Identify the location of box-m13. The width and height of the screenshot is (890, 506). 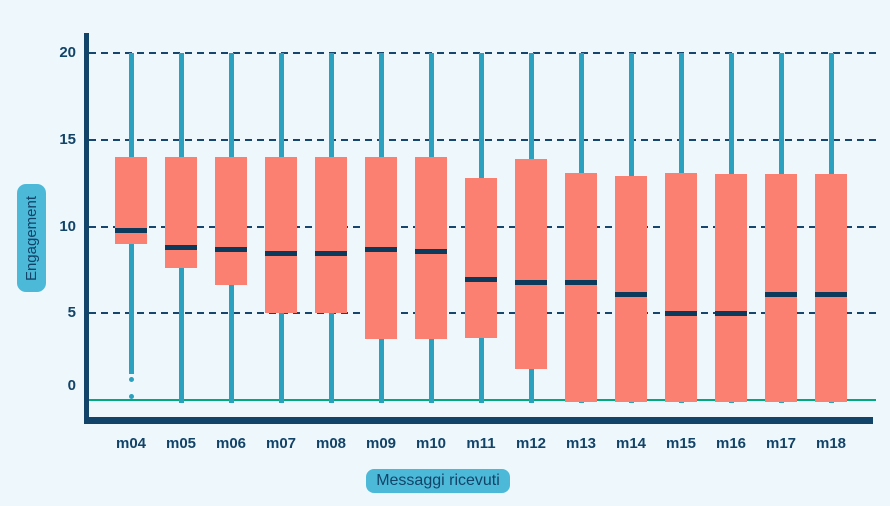
(581, 287).